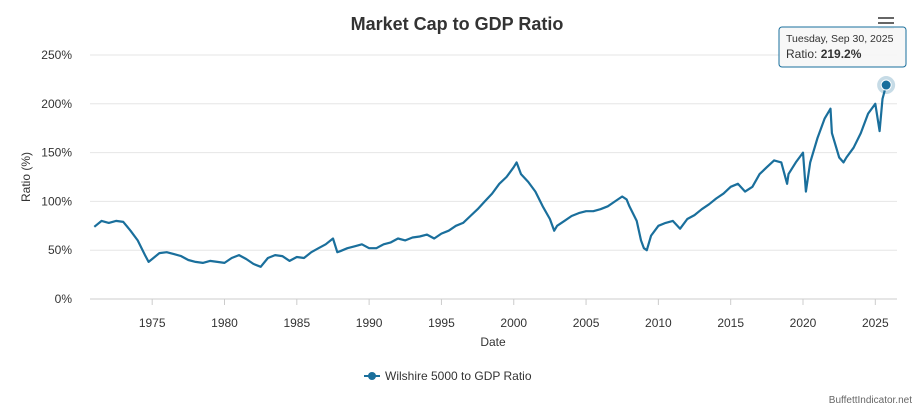  I want to click on x-tick-label: 1985, so click(296, 323).